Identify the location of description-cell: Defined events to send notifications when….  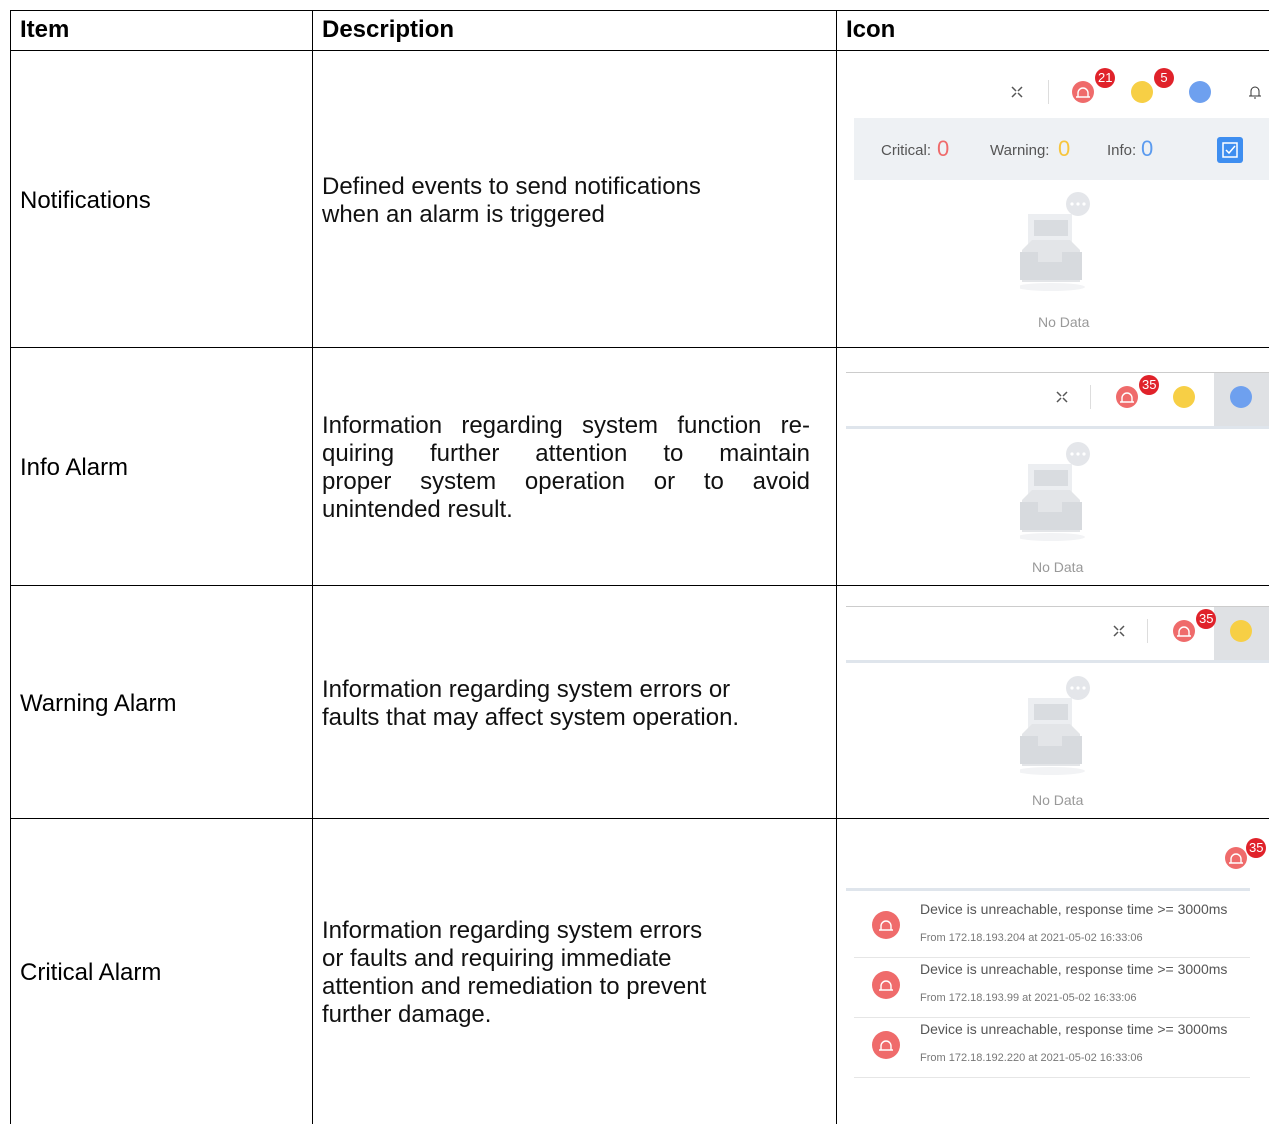
(566, 201).